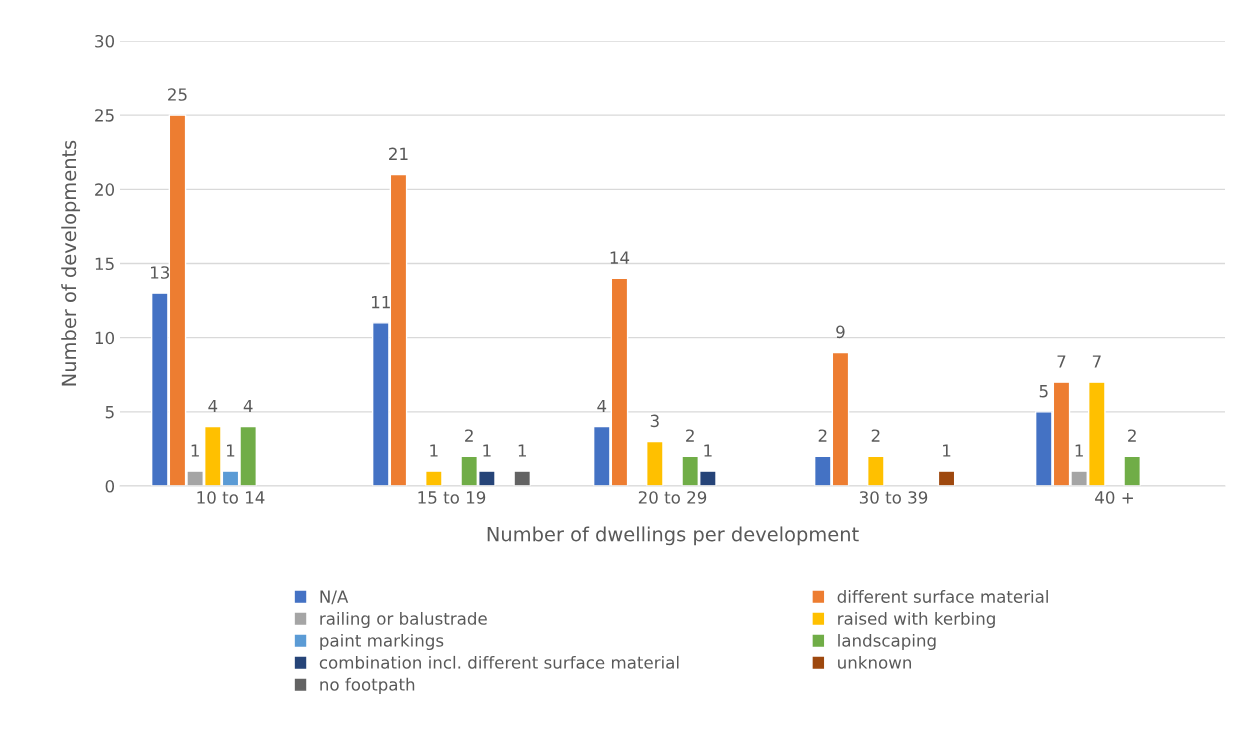 The image size is (1243, 729). I want to click on legend-label: paint markings, so click(382, 642).